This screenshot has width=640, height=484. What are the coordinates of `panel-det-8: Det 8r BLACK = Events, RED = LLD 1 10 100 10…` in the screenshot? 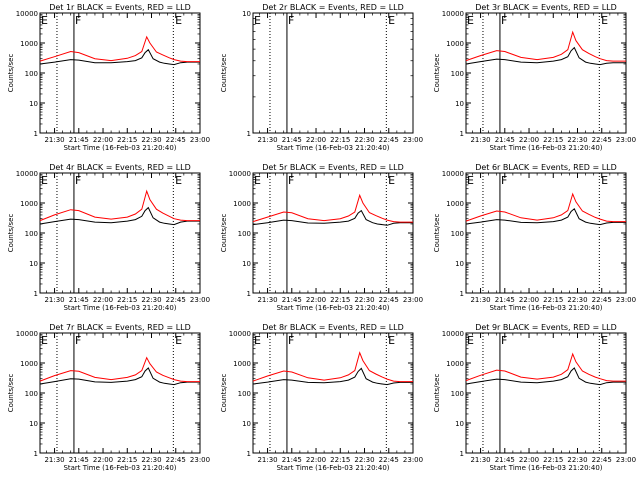 It's located at (321, 397).